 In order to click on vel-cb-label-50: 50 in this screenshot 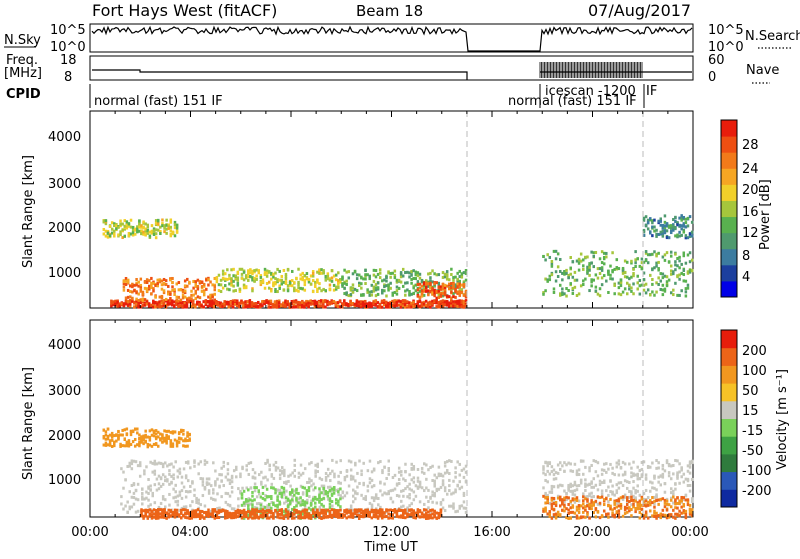, I will do `click(750, 391)`.